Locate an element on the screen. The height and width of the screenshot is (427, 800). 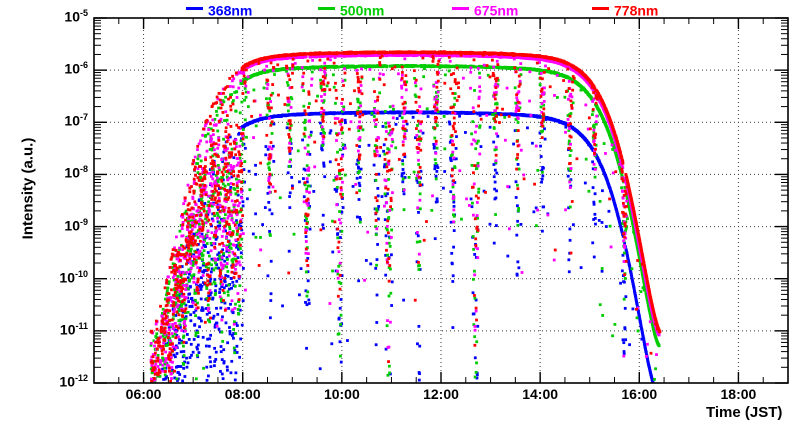
x-axis-title: Time (JST) is located at coordinates (744, 412).